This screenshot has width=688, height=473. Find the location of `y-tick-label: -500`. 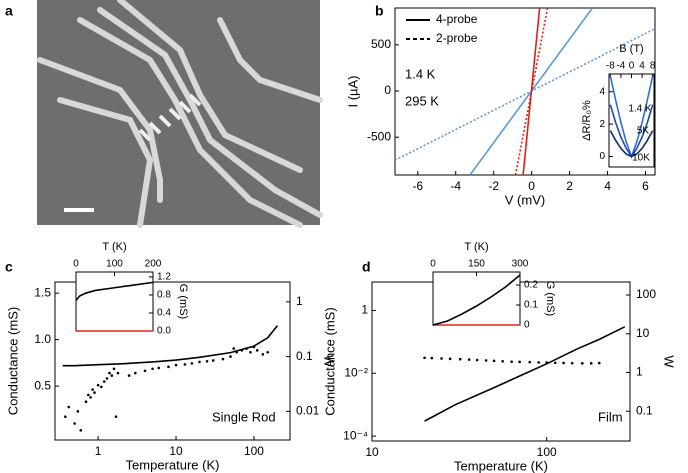

y-tick-label: -500 is located at coordinates (379, 136).